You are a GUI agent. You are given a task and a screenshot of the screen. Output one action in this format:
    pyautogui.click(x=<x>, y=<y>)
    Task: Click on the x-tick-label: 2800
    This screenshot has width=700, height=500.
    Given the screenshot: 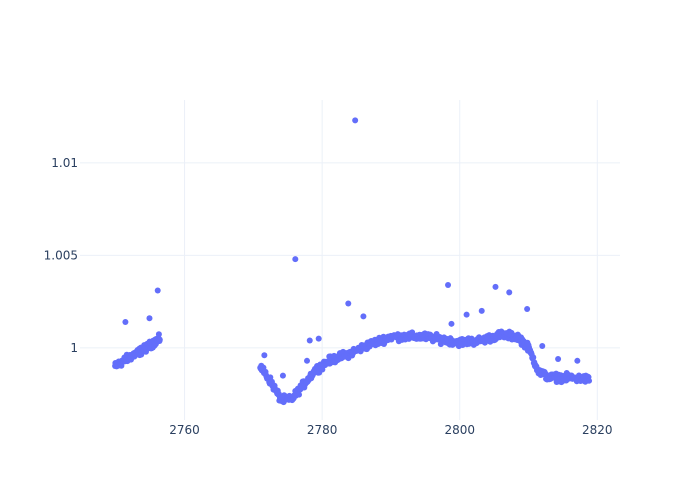 What is the action you would take?
    pyautogui.click(x=459, y=430)
    